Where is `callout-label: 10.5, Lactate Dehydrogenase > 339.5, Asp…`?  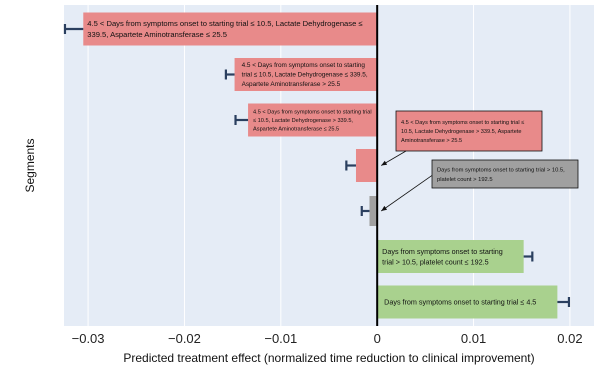
callout-label: 10.5, Lactate Dehydrogenase > 339.5, Asp… is located at coordinates (461, 132).